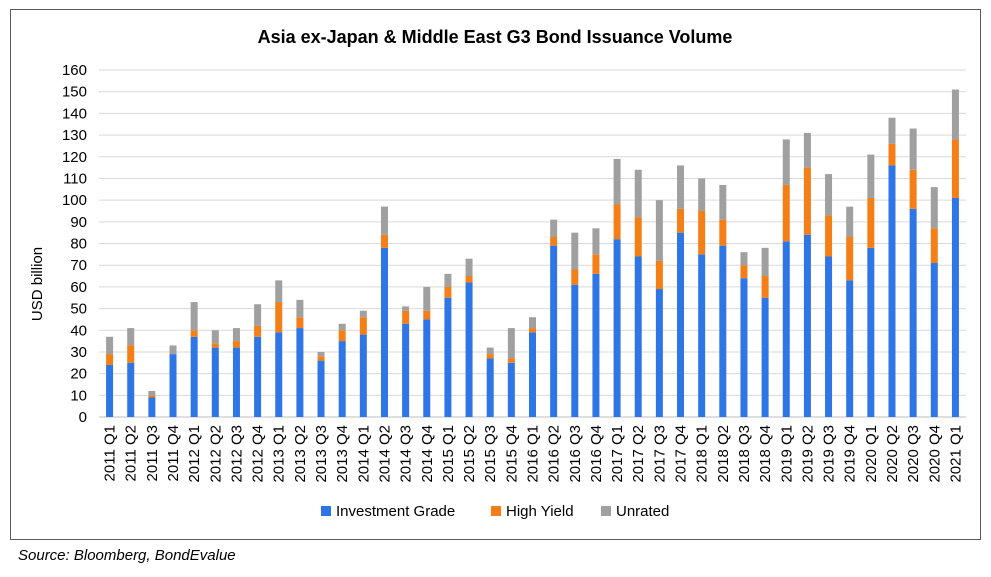 The height and width of the screenshot is (577, 991). Describe the element at coordinates (173, 453) in the screenshot. I see `x-tick-label: 2011 Q4` at that location.